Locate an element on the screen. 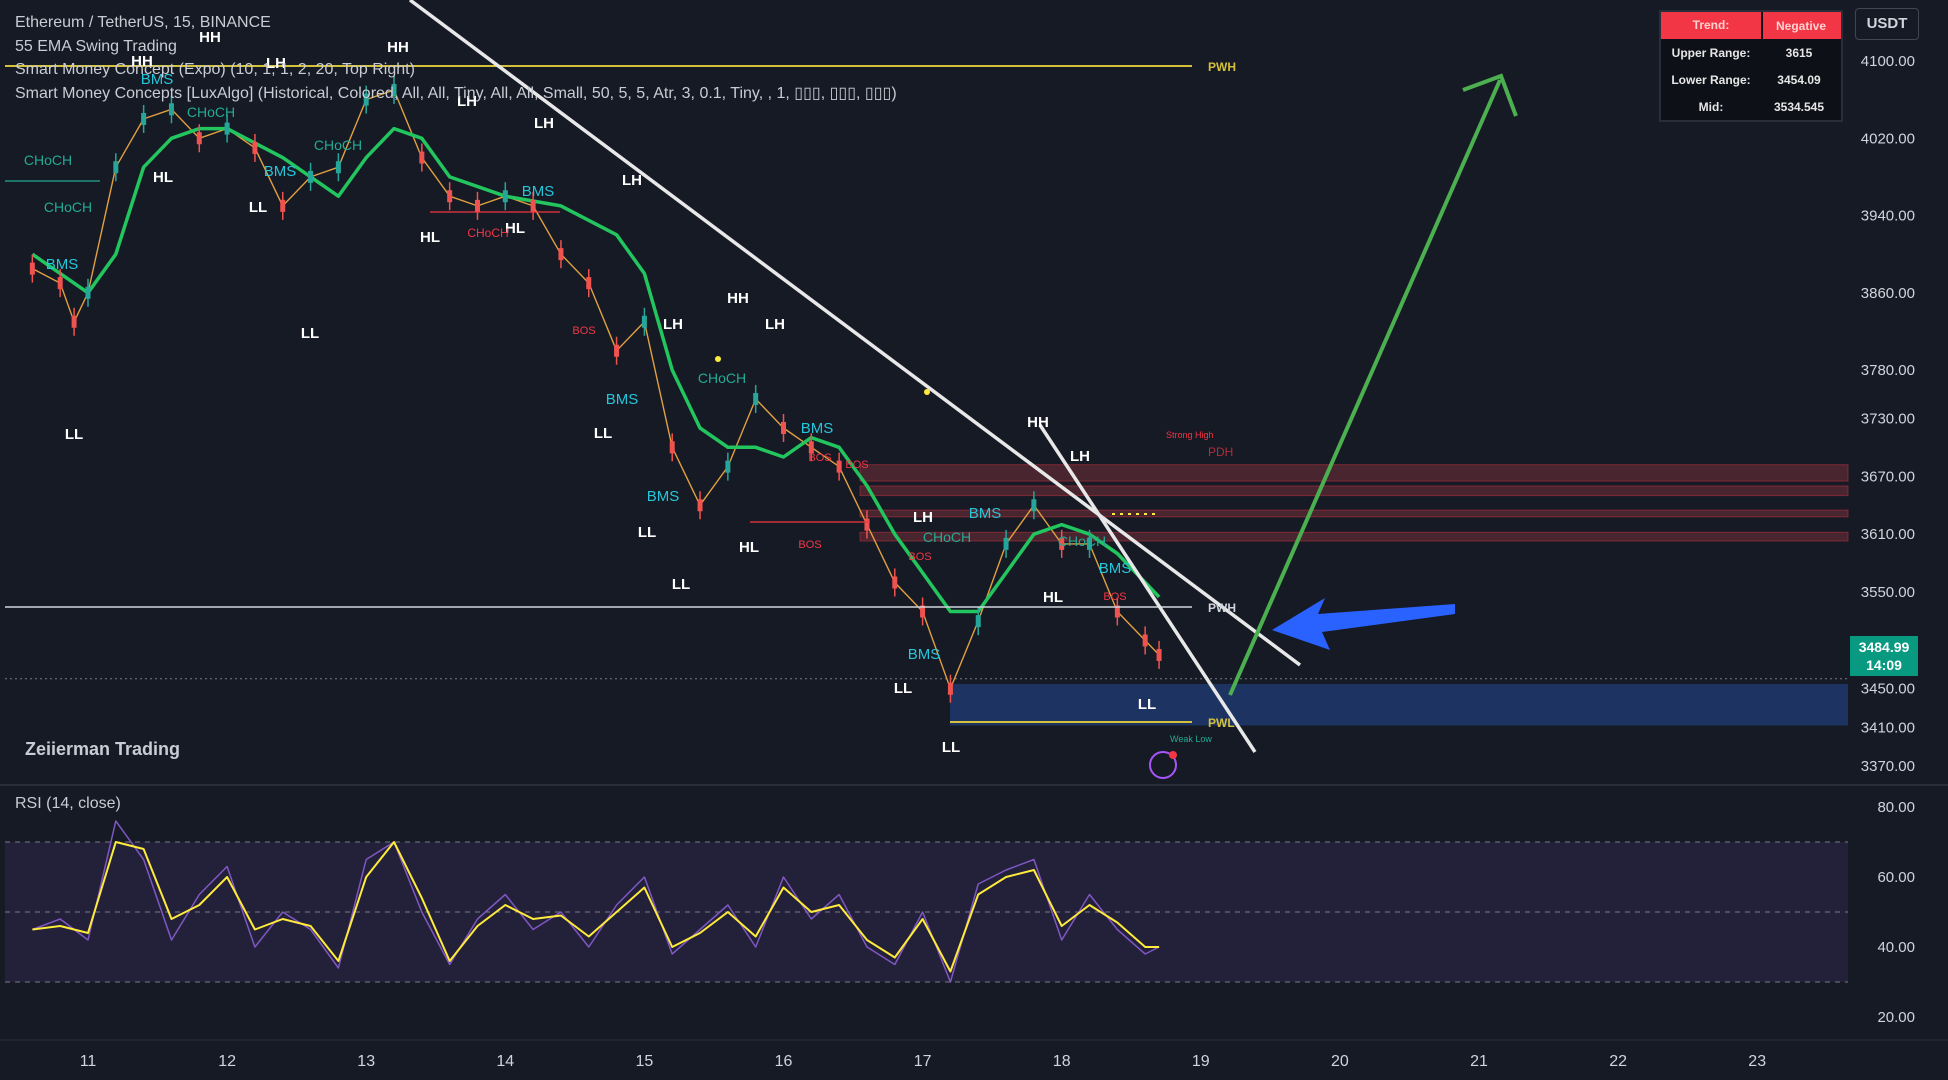 The width and height of the screenshot is (1948, 1080). price-tick-label: 4020.00 is located at coordinates (1888, 138).